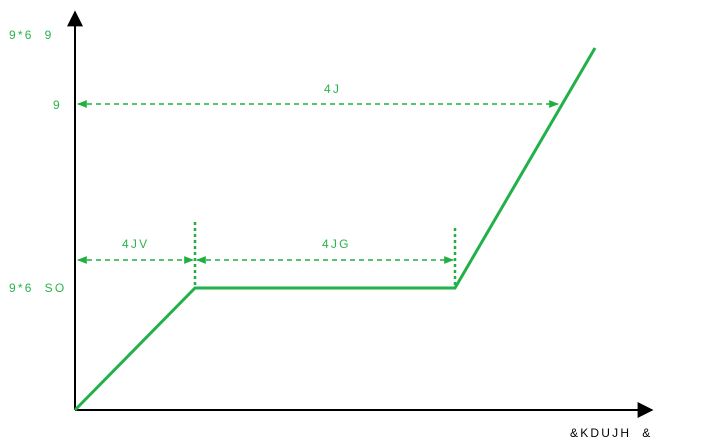  I want to click on y-label-top: 9*6 9, so click(31, 35).